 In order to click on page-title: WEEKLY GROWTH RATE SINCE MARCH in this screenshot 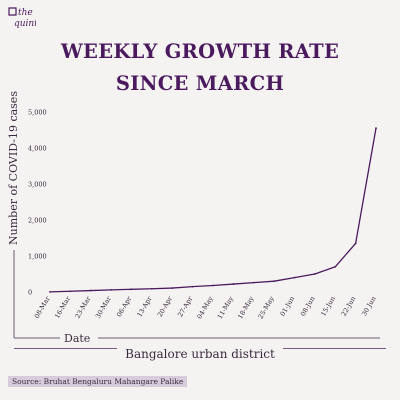, I will do `click(200, 68)`.